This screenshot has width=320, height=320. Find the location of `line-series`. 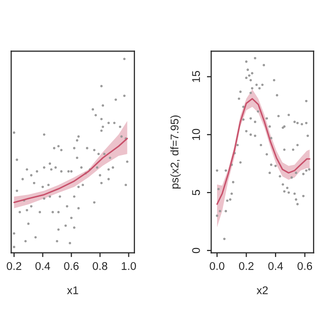

line-series is located at coordinates (263, 151).